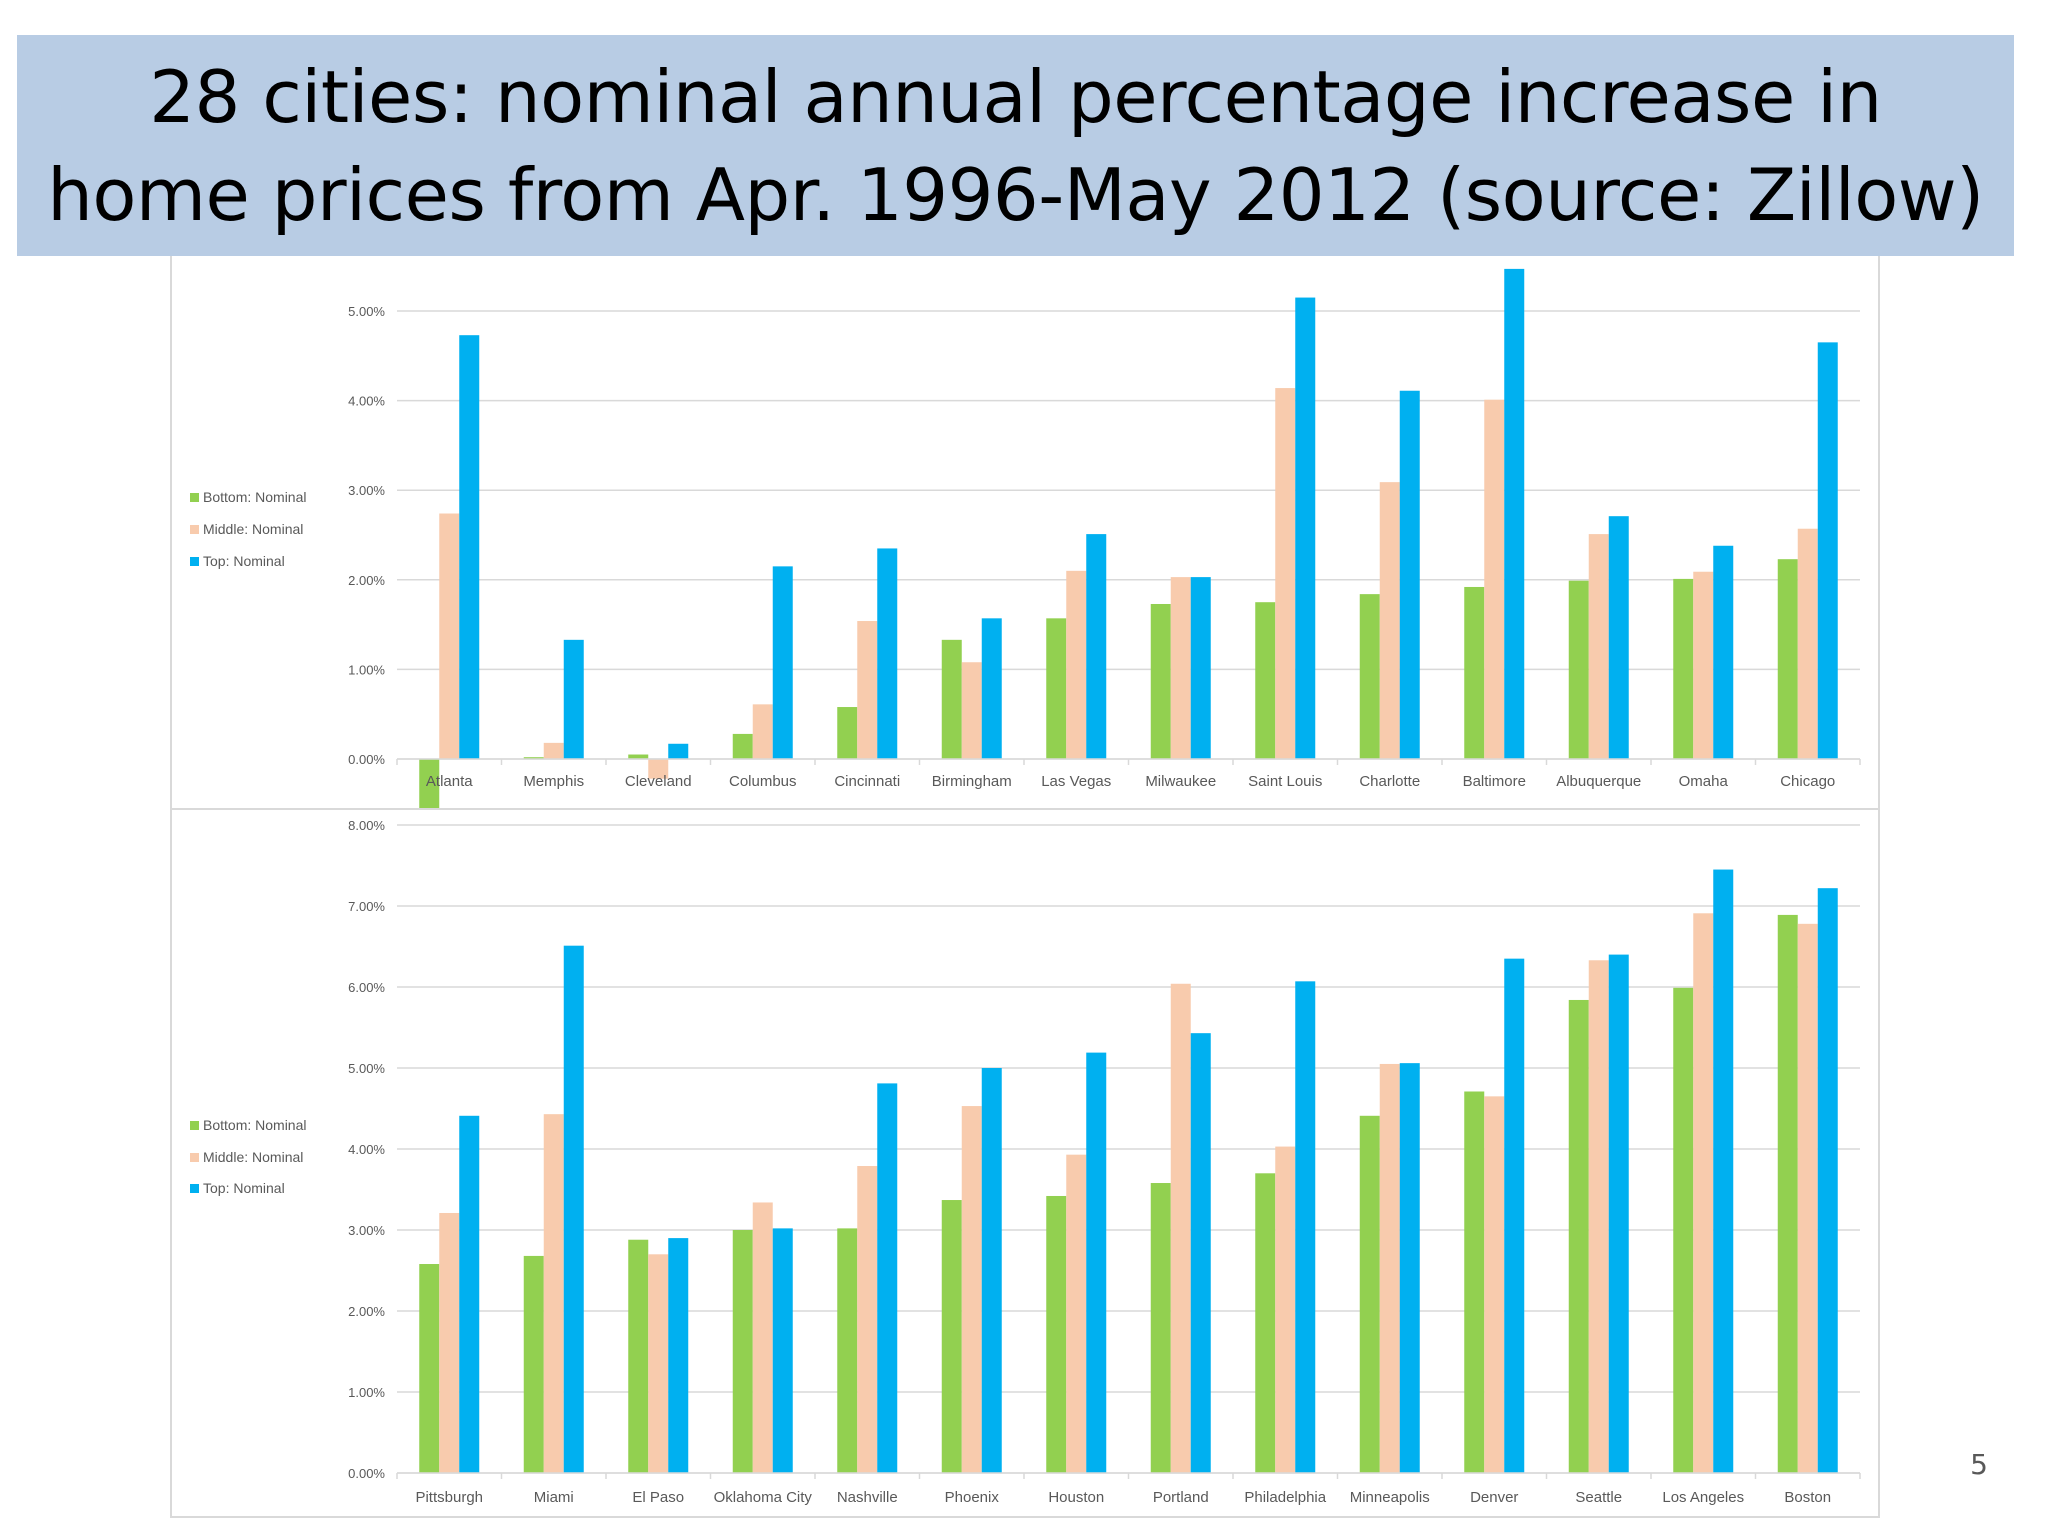 Image resolution: width=2048 pixels, height=1536 pixels. I want to click on x-tick-label: Oklahoma City, so click(763, 1497).